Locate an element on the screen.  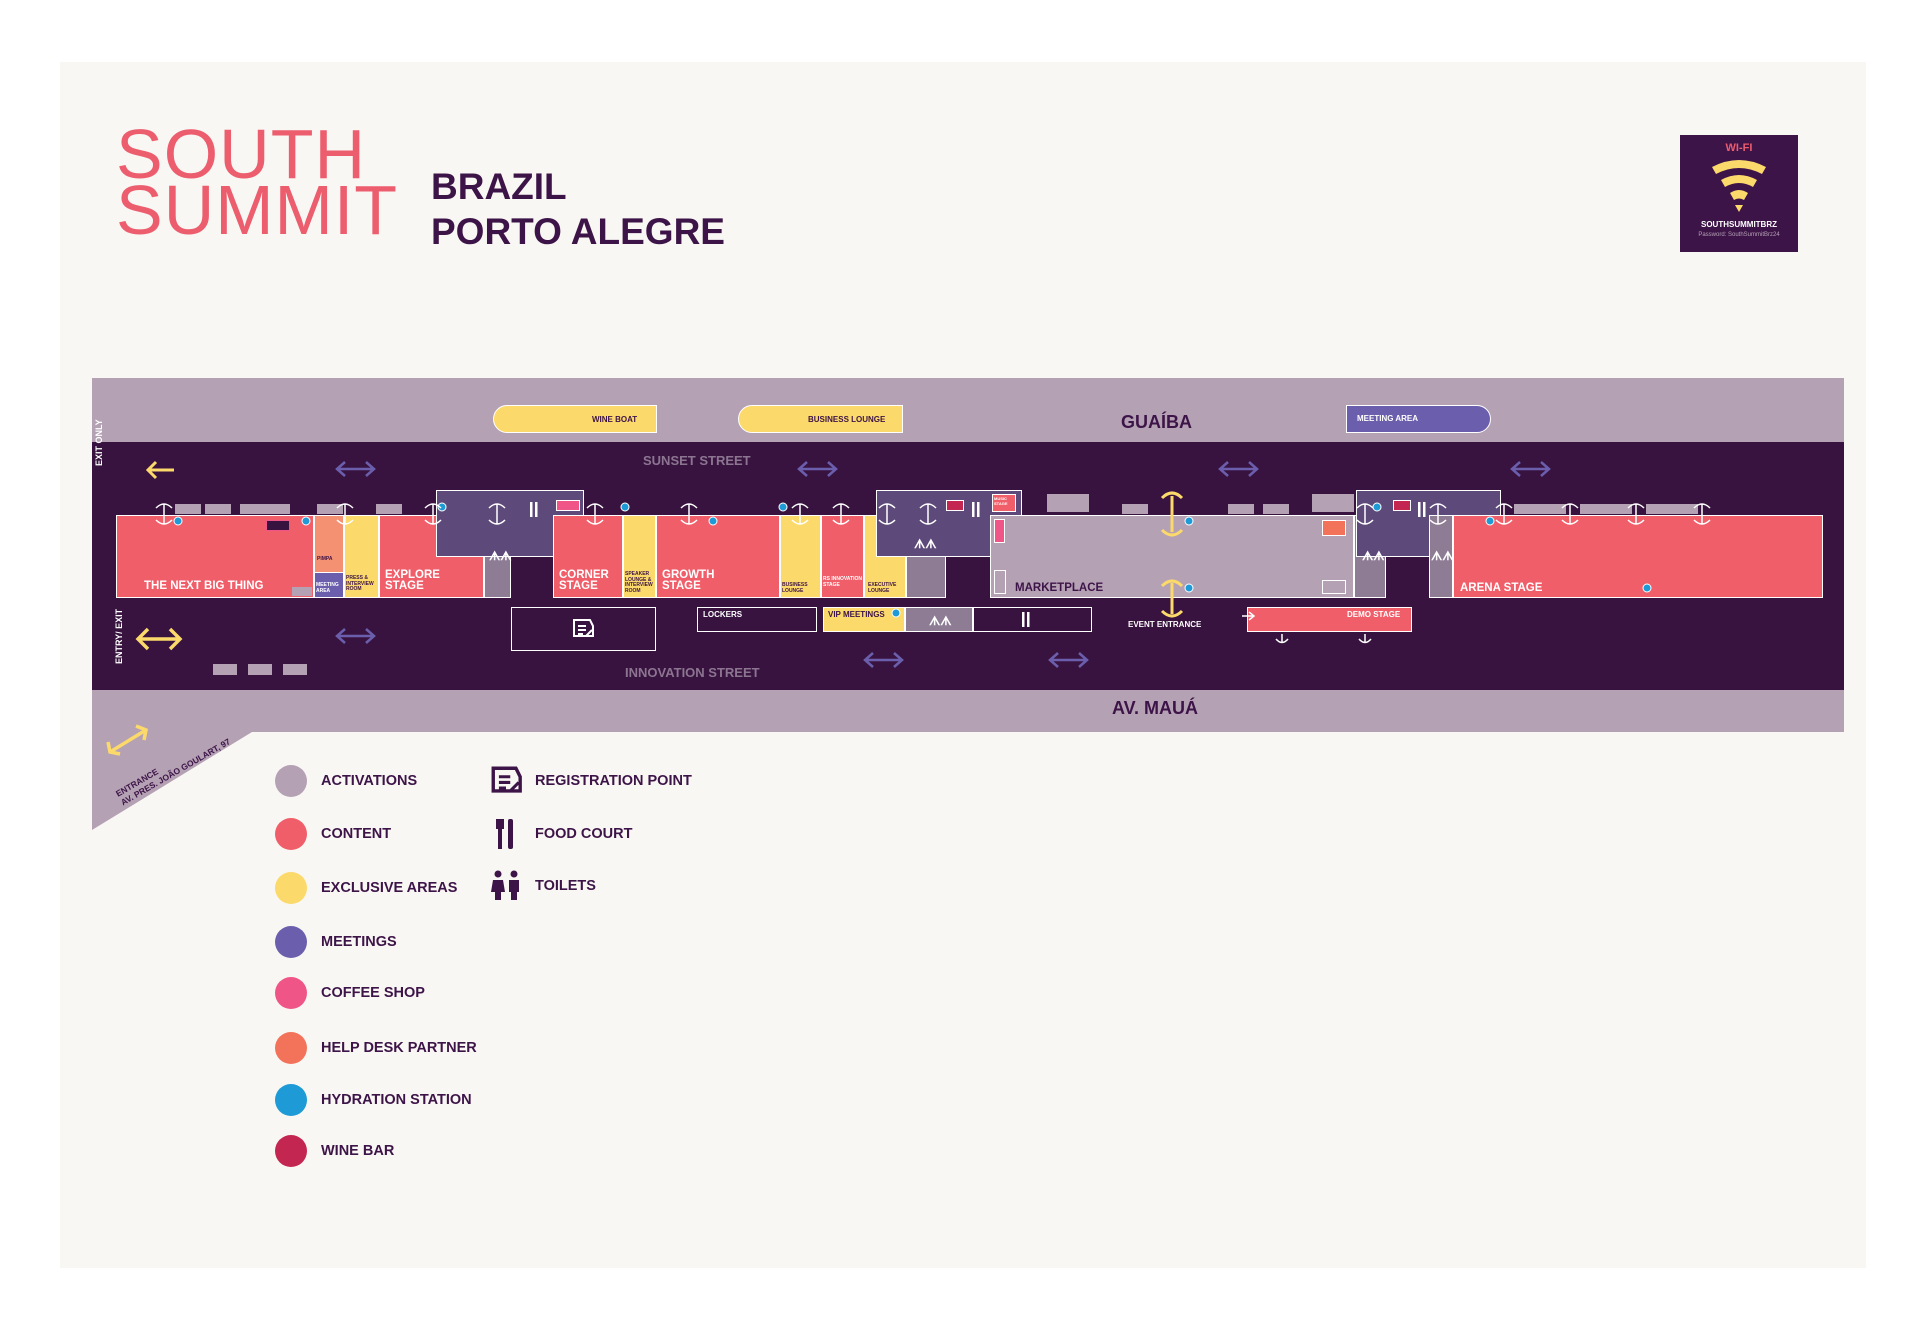
legend-label: HELP DESK PARTNER is located at coordinates (399, 1048).